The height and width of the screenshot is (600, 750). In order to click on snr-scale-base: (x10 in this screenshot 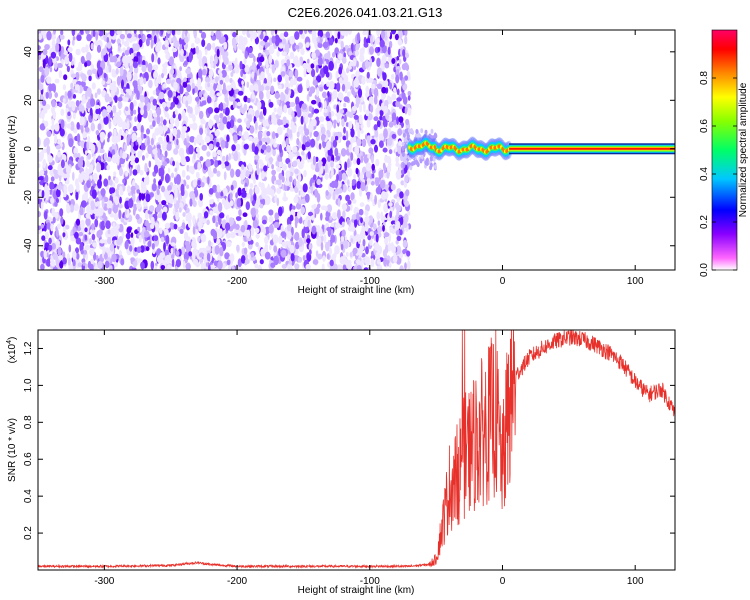, I will do `click(12, 353)`.